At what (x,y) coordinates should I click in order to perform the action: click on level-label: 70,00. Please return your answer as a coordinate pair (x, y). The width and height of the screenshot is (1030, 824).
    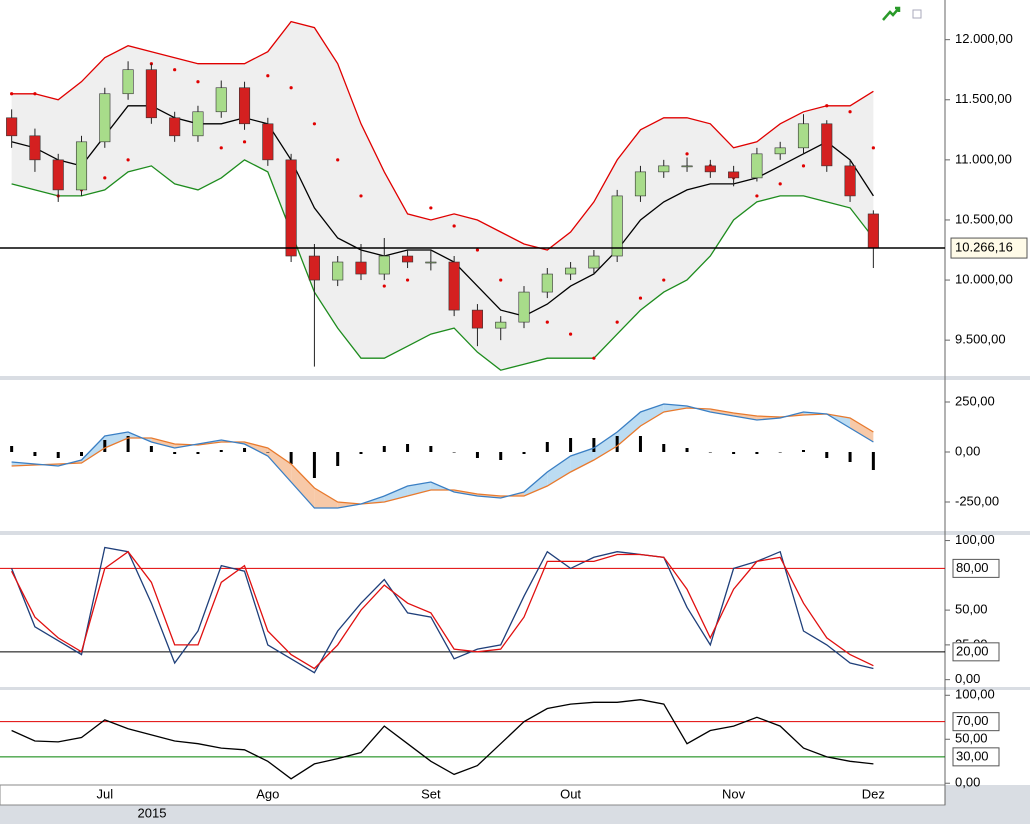
    Looking at the image, I should click on (972, 720).